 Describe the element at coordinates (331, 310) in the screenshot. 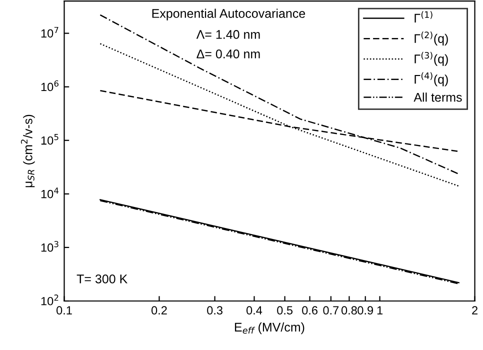

I see `x-tick-label: 0.7` at that location.